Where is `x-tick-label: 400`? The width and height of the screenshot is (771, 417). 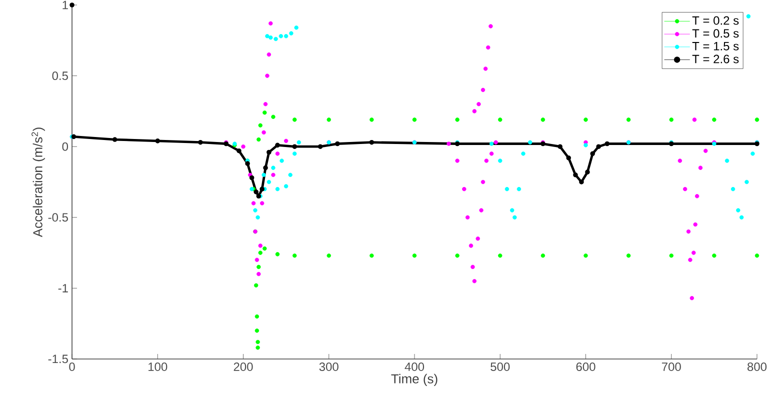 x-tick-label: 400 is located at coordinates (414, 367).